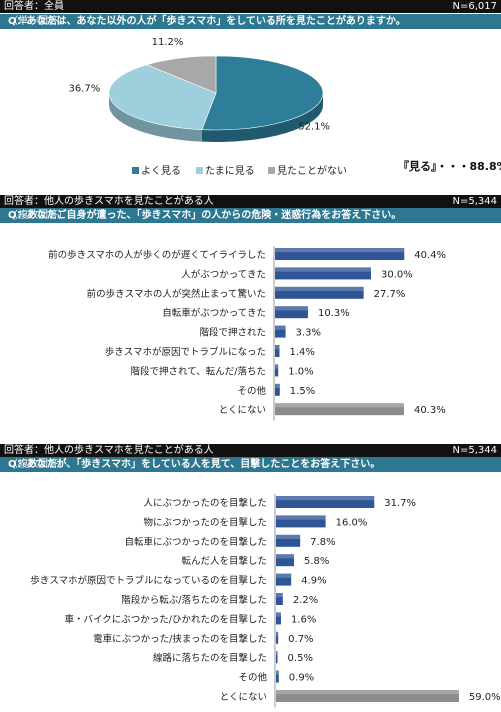  What do you see at coordinates (302, 391) in the screenshot?
I see `value-label-7: 1.5%` at bounding box center [302, 391].